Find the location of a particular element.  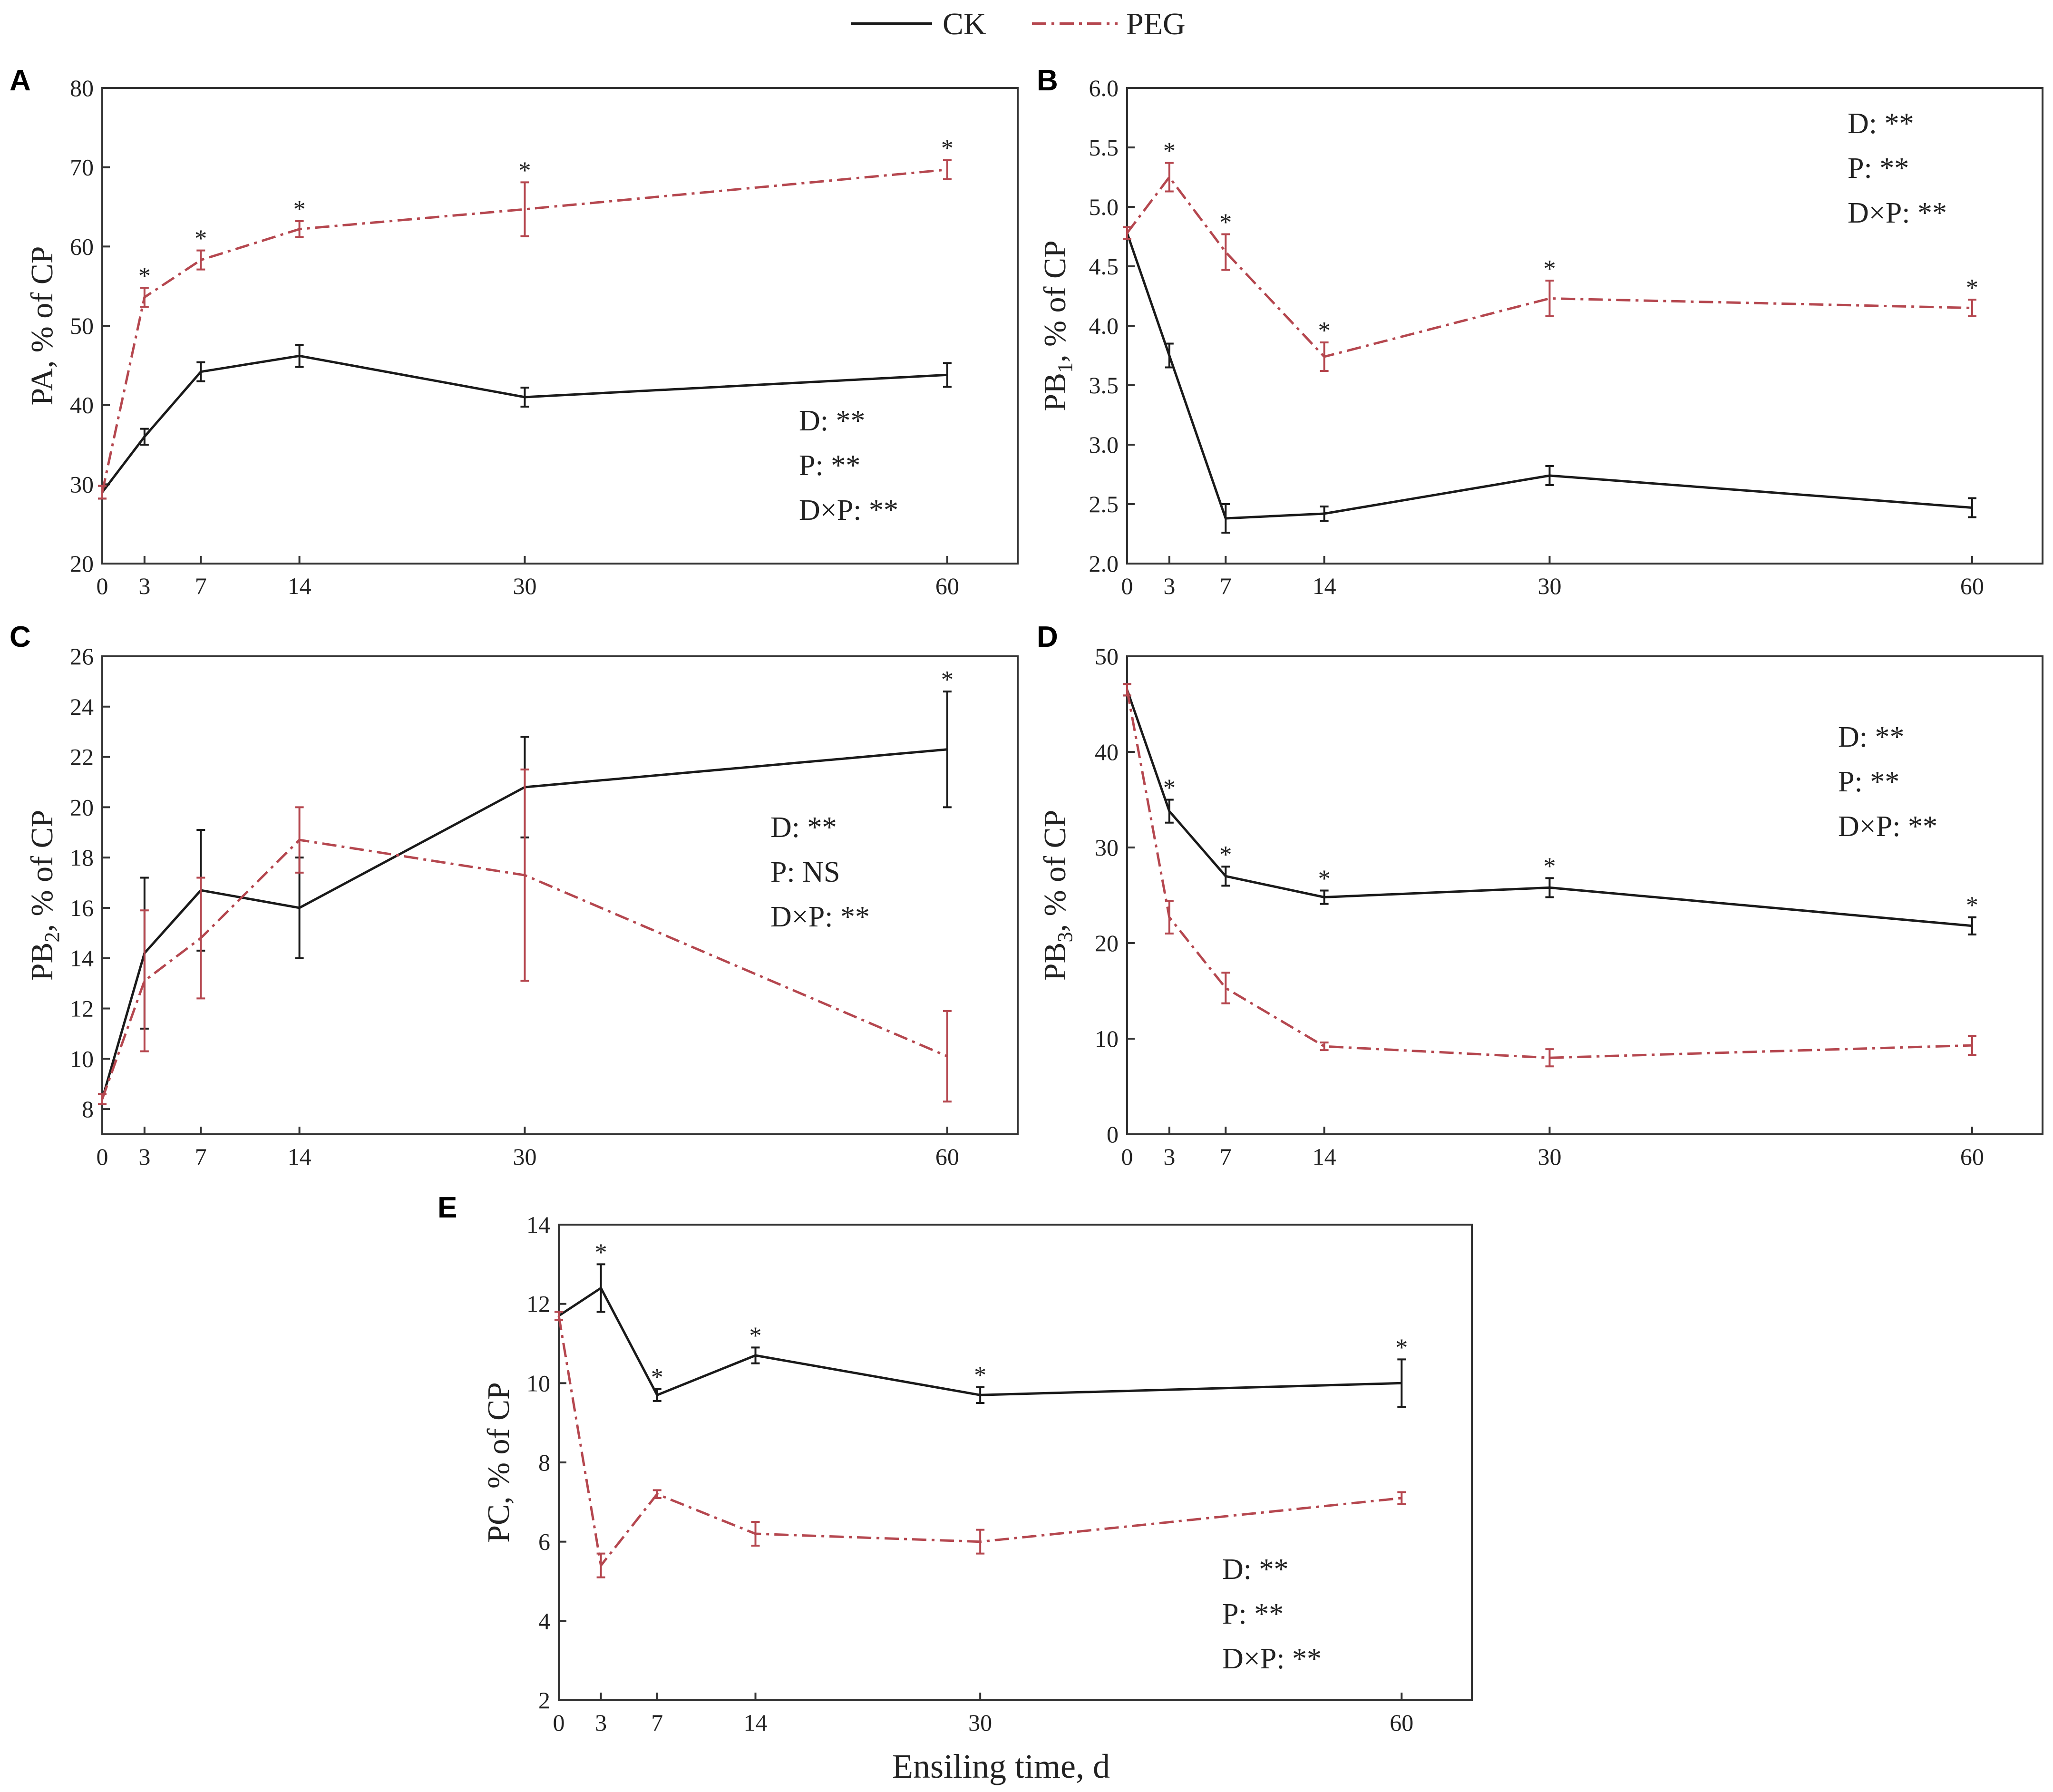

series-line-ck-e is located at coordinates (980, 1341).